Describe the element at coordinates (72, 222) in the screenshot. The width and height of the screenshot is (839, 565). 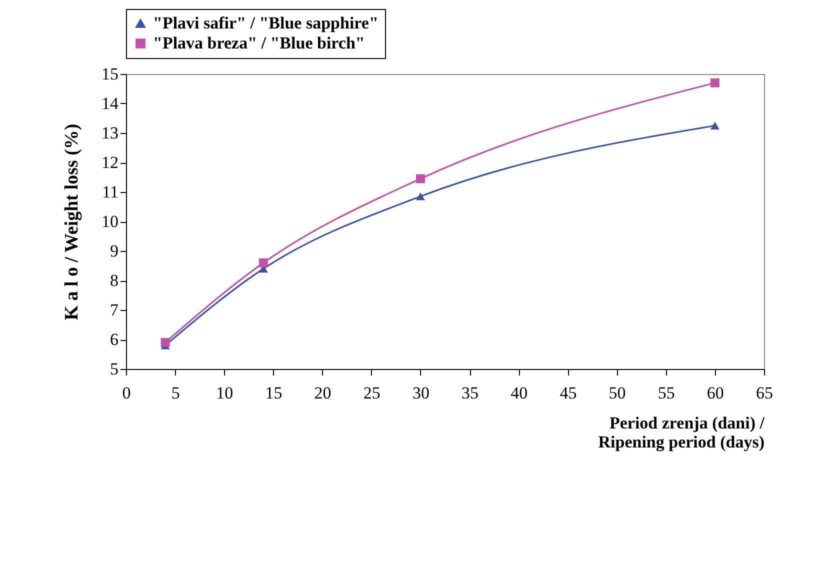
I see `y-axis-title: K a l o / Weight loss (%)` at that location.